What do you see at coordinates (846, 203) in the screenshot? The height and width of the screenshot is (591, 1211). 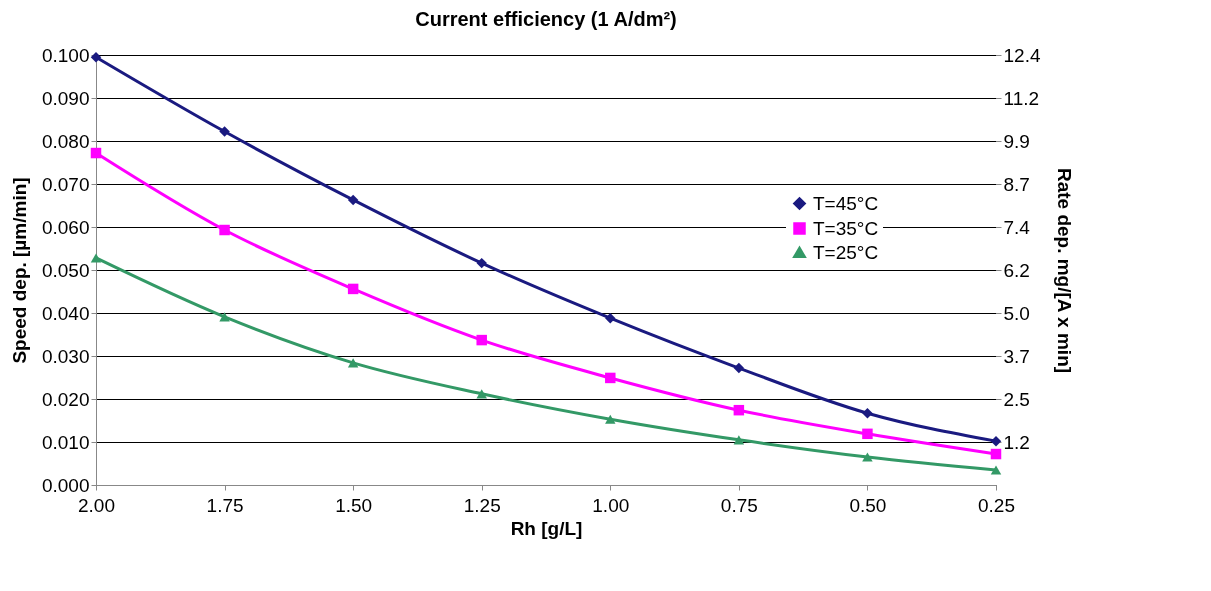 I see `legend-label: T=45°C` at bounding box center [846, 203].